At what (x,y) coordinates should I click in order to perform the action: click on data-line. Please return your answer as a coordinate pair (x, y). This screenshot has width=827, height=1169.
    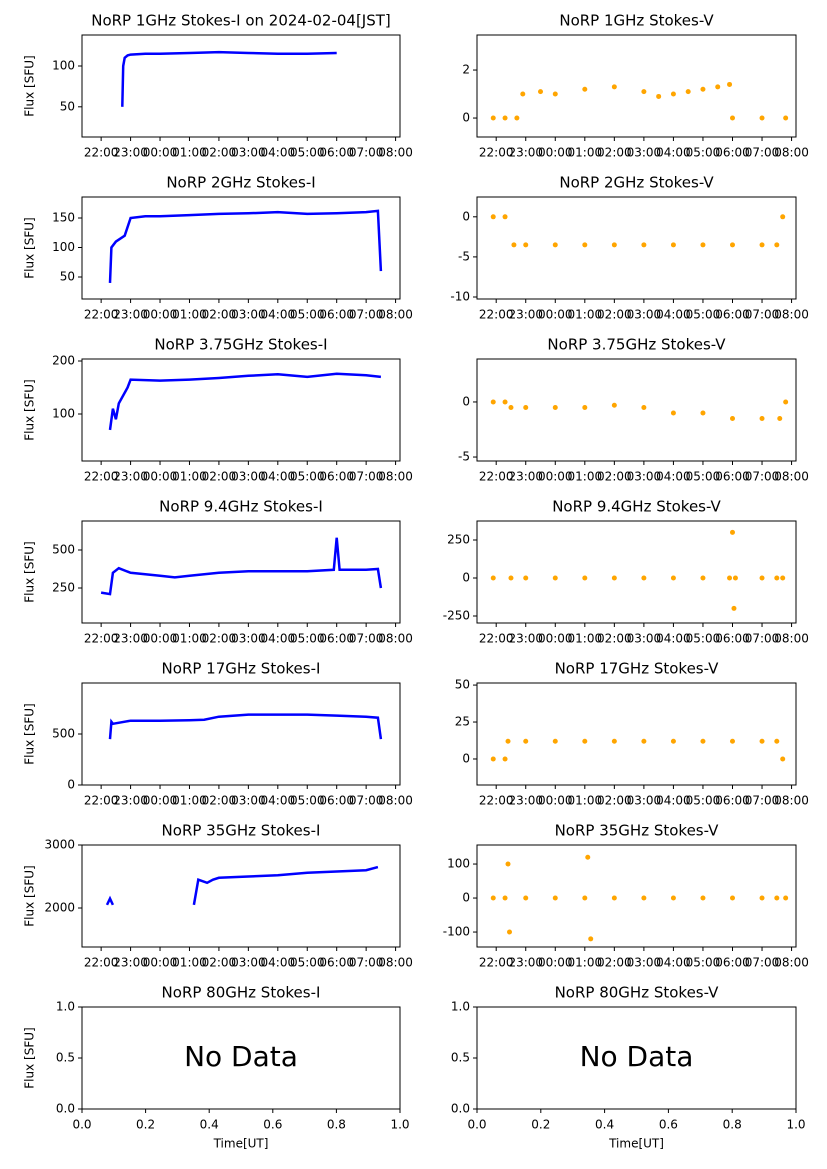
    Looking at the image, I should click on (242, 885).